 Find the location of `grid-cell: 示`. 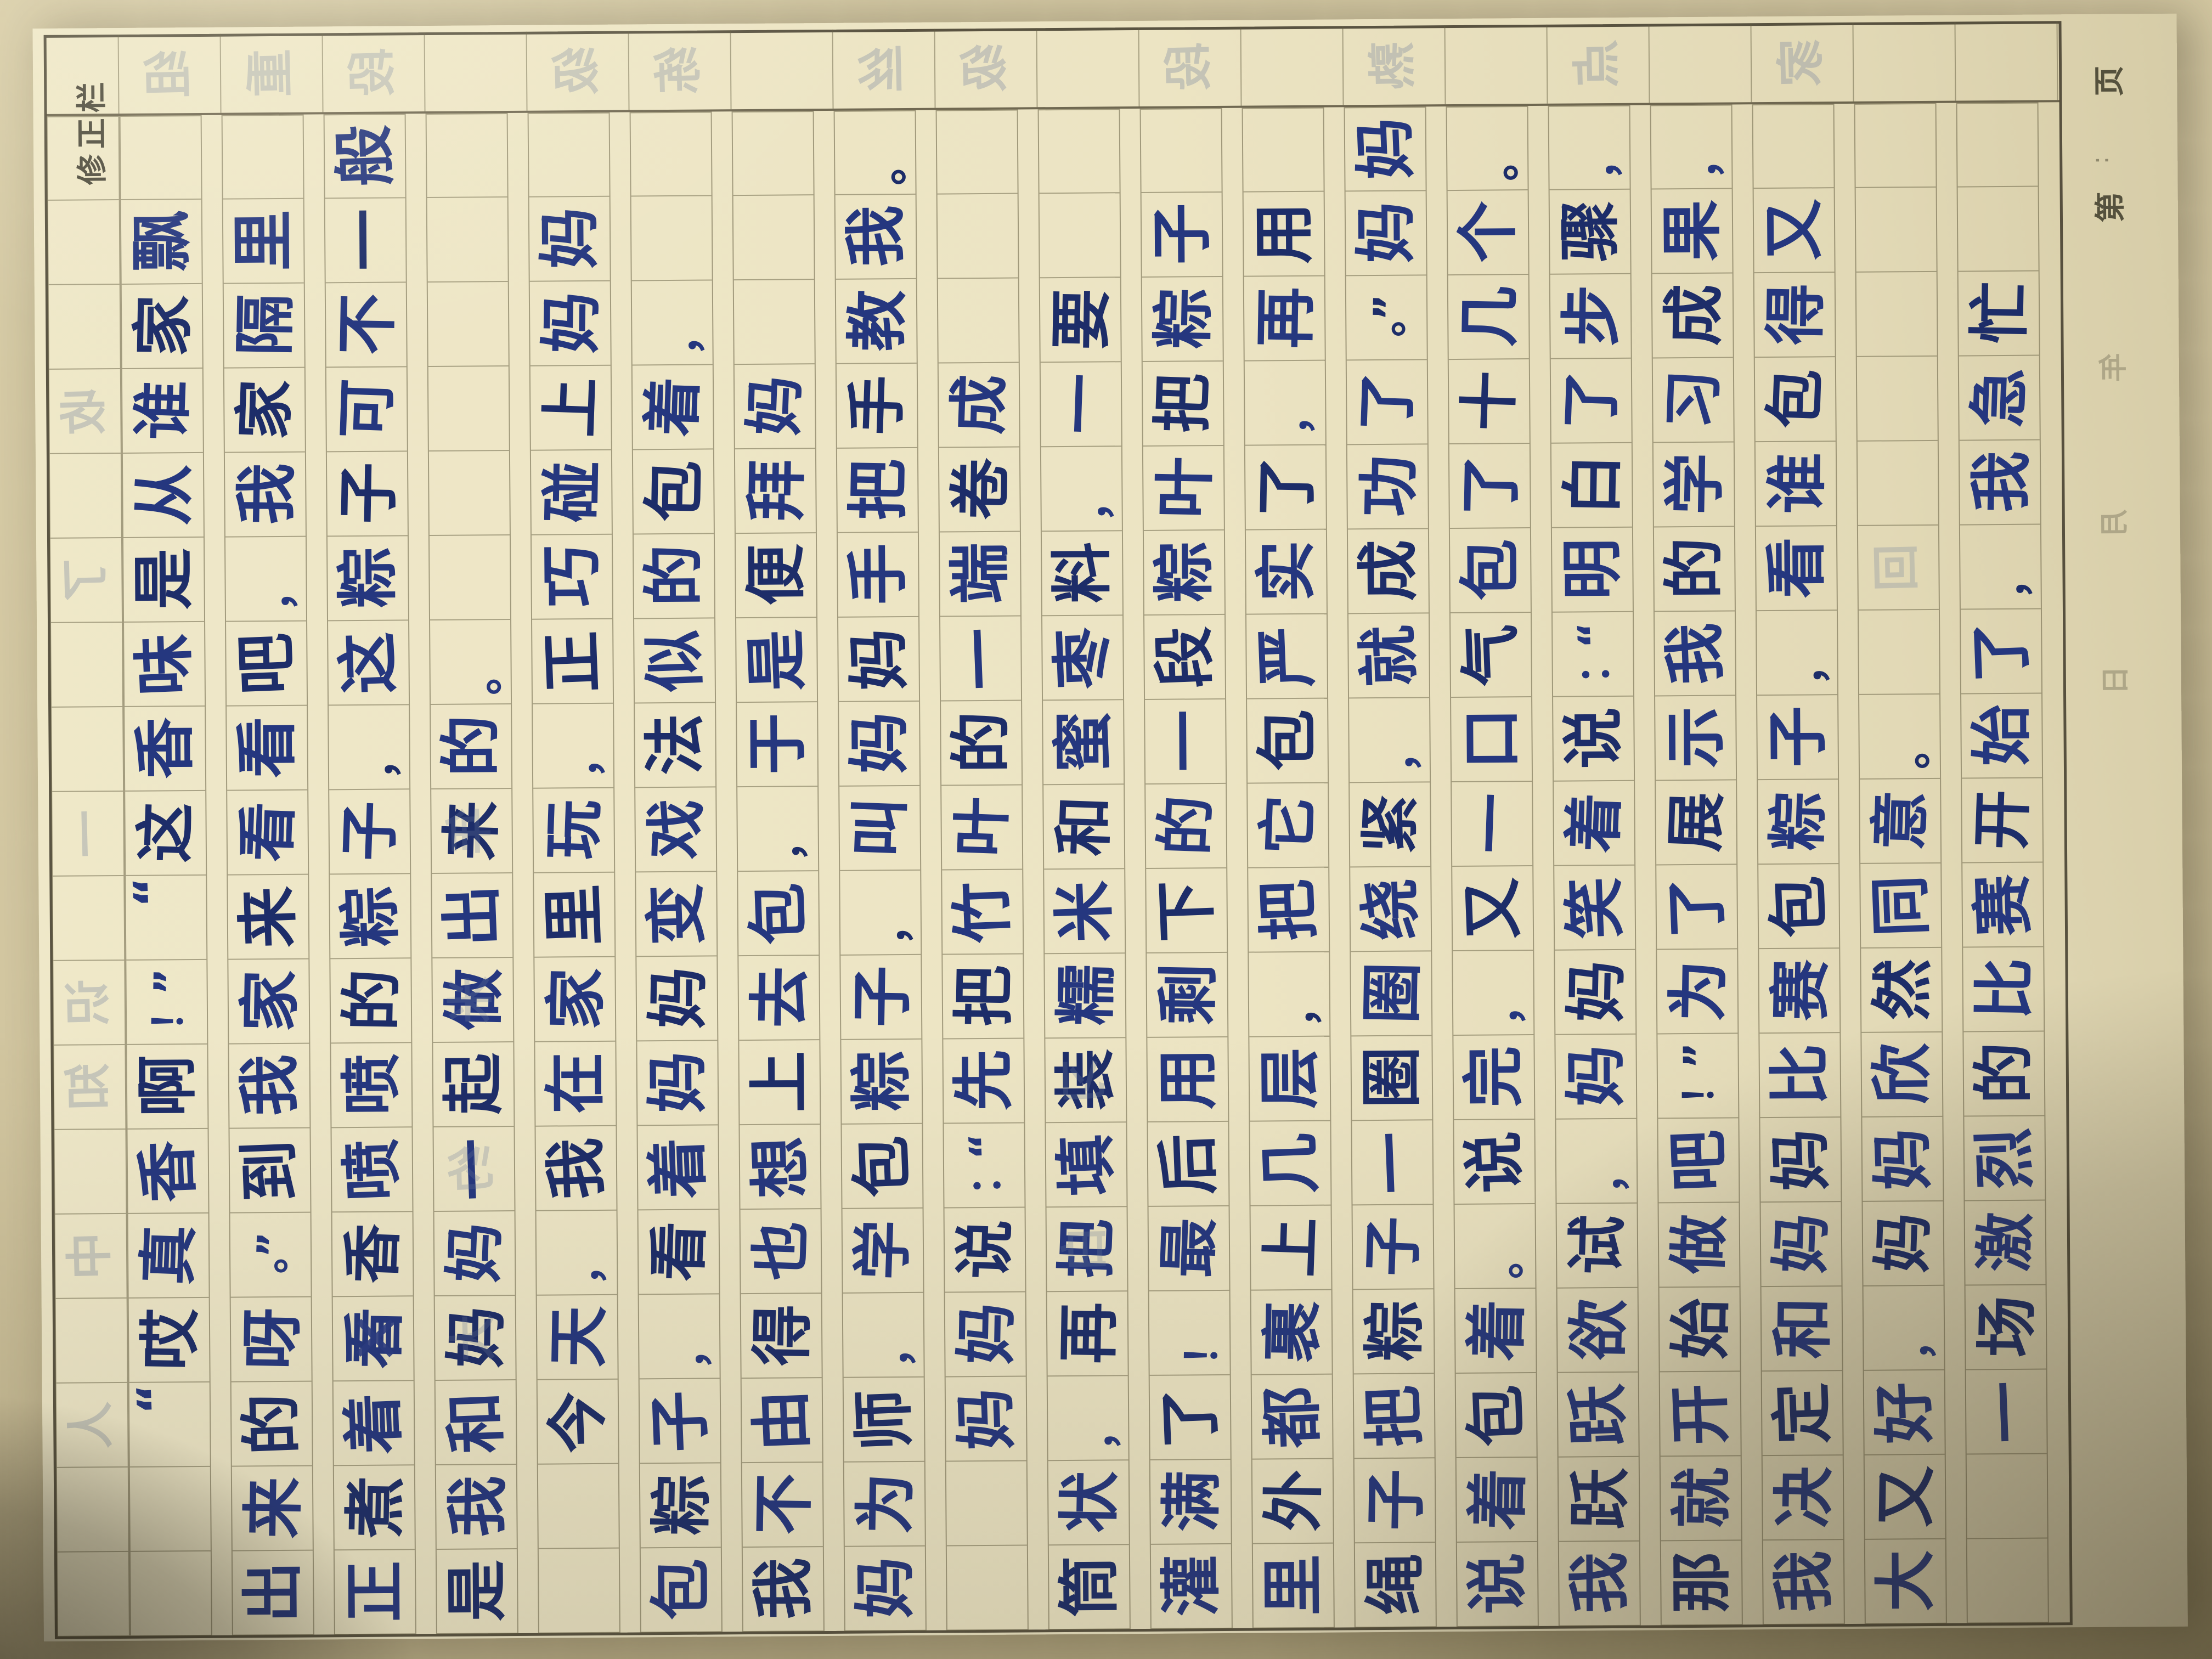

grid-cell: 示 is located at coordinates (1696, 737).